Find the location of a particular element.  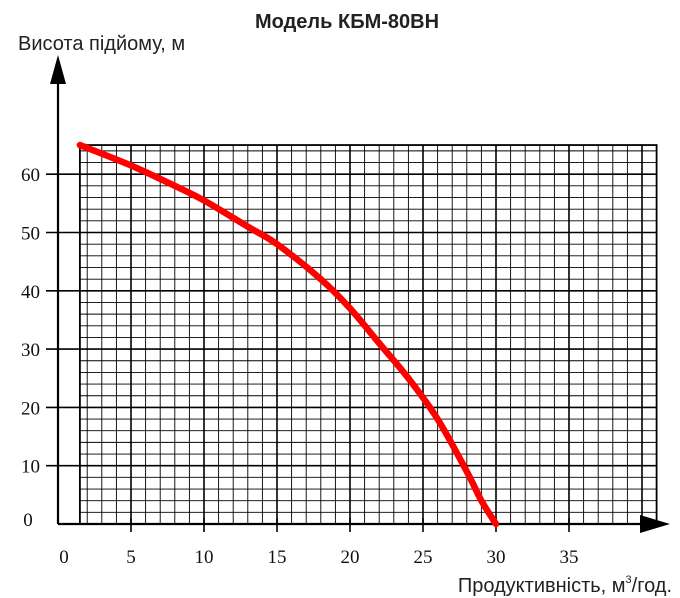

x-tick-label: 0 is located at coordinates (64, 557).